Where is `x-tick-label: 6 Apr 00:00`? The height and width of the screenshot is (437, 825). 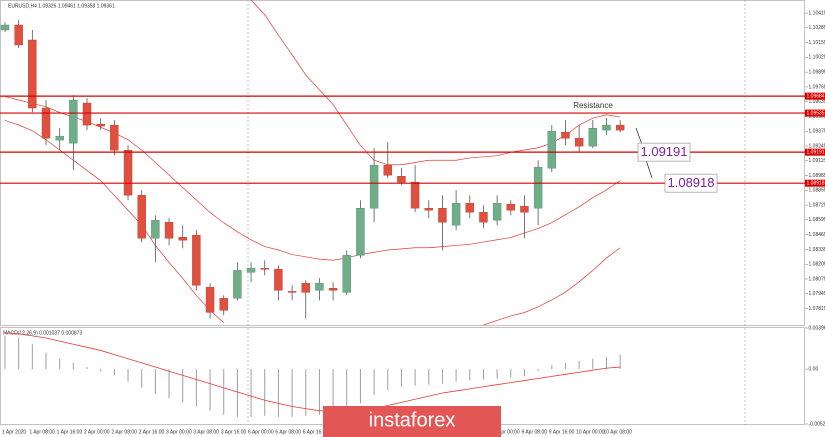
x-tick-label: 6 Apr 00:00 is located at coordinates (261, 432).